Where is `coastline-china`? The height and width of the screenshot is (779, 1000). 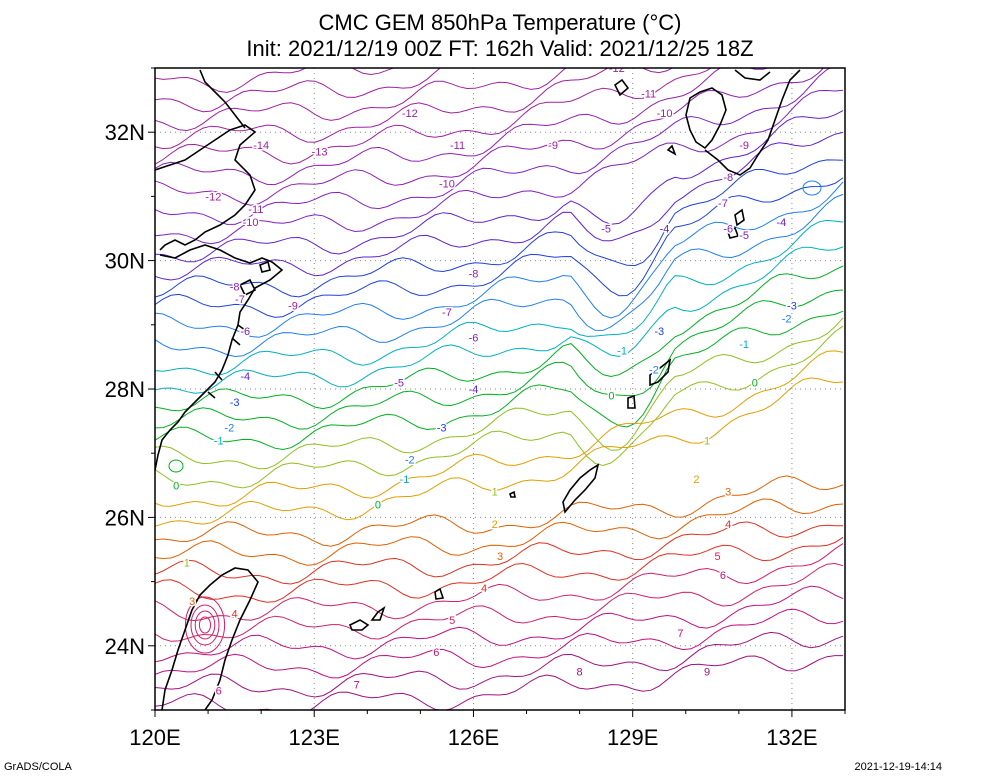 coastline-china is located at coordinates (206, 187).